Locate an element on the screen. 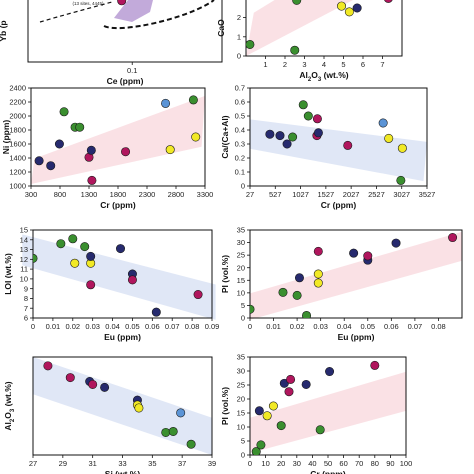  x-tick-label: 35 is located at coordinates (152, 463).